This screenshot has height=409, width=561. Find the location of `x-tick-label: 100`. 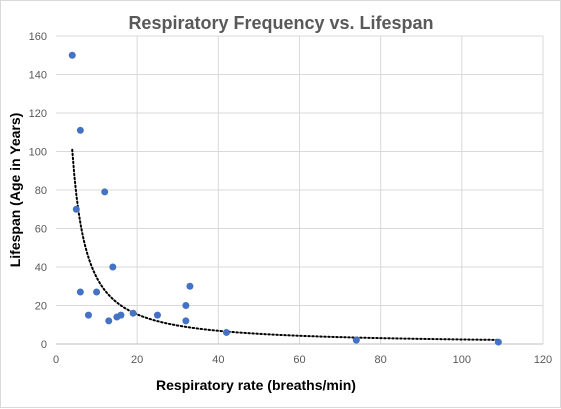

x-tick-label: 100 is located at coordinates (462, 360).